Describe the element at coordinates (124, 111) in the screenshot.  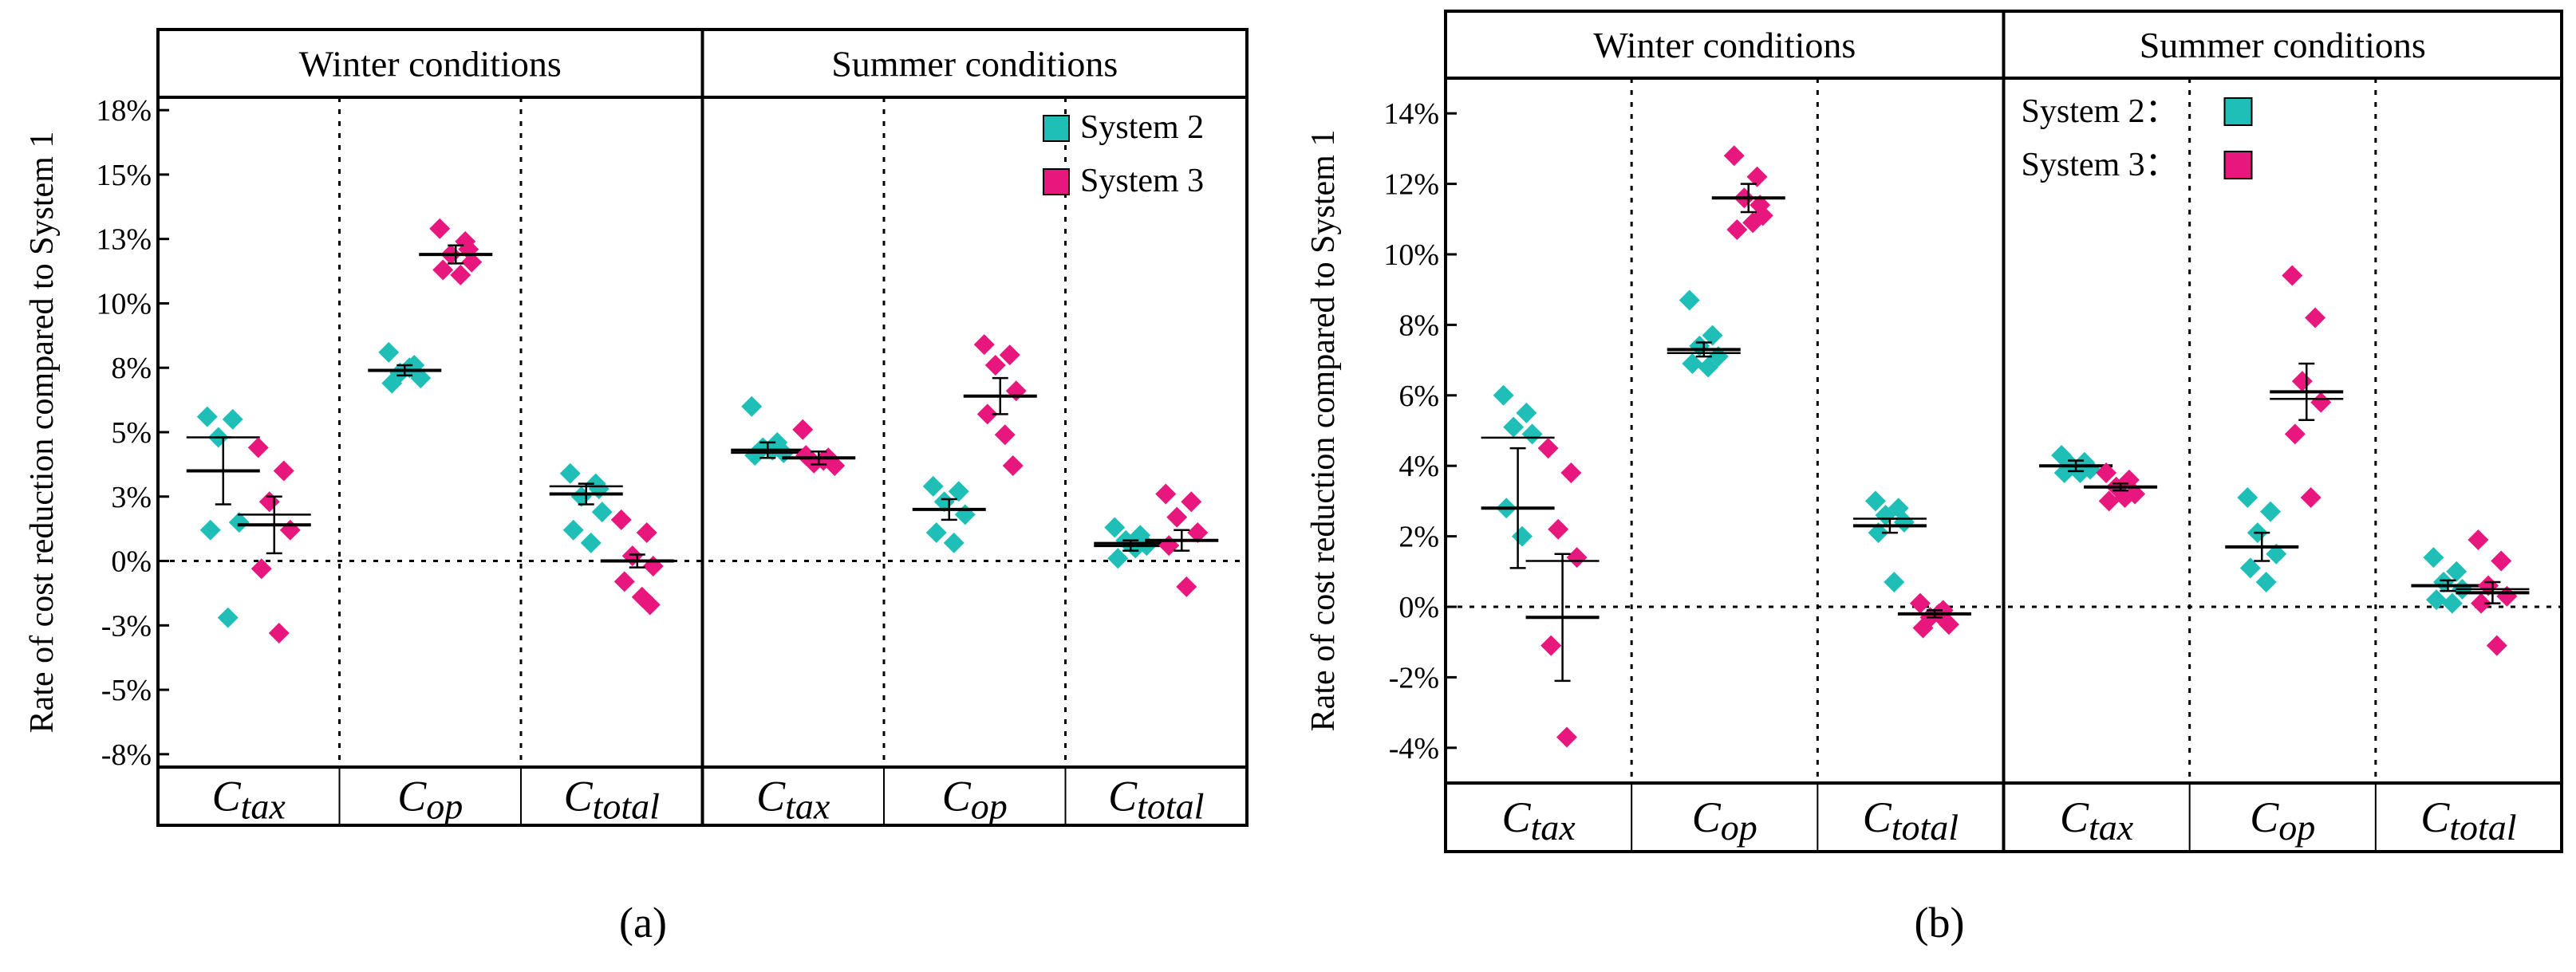
I see `y-tick-label: 18%` at that location.